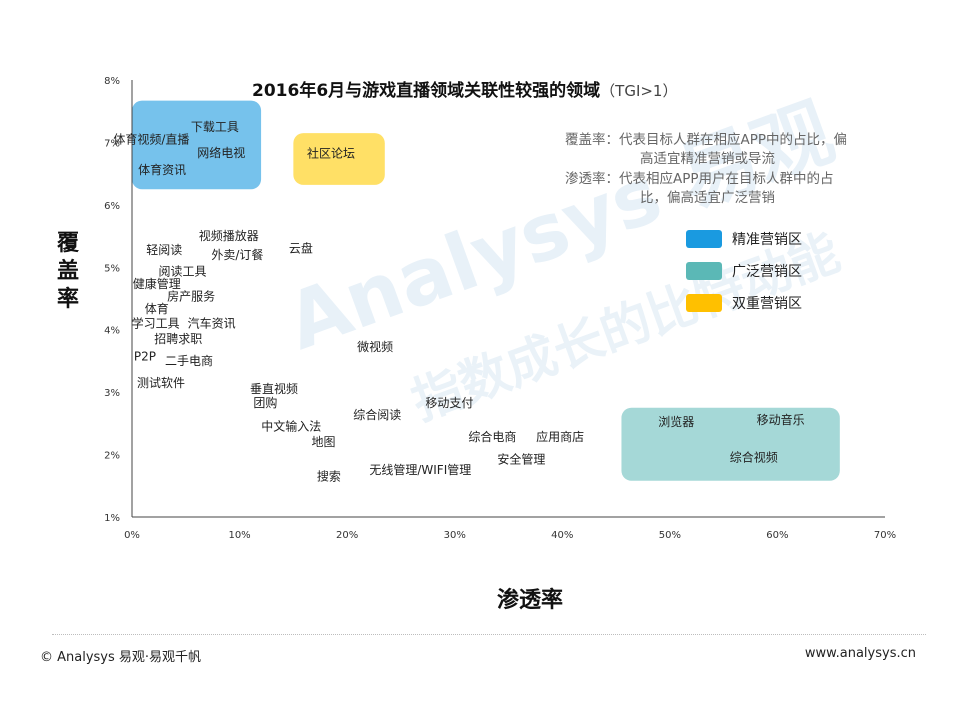 This screenshot has height=720, width=960. I want to click on data-label: 地图, so click(323, 442).